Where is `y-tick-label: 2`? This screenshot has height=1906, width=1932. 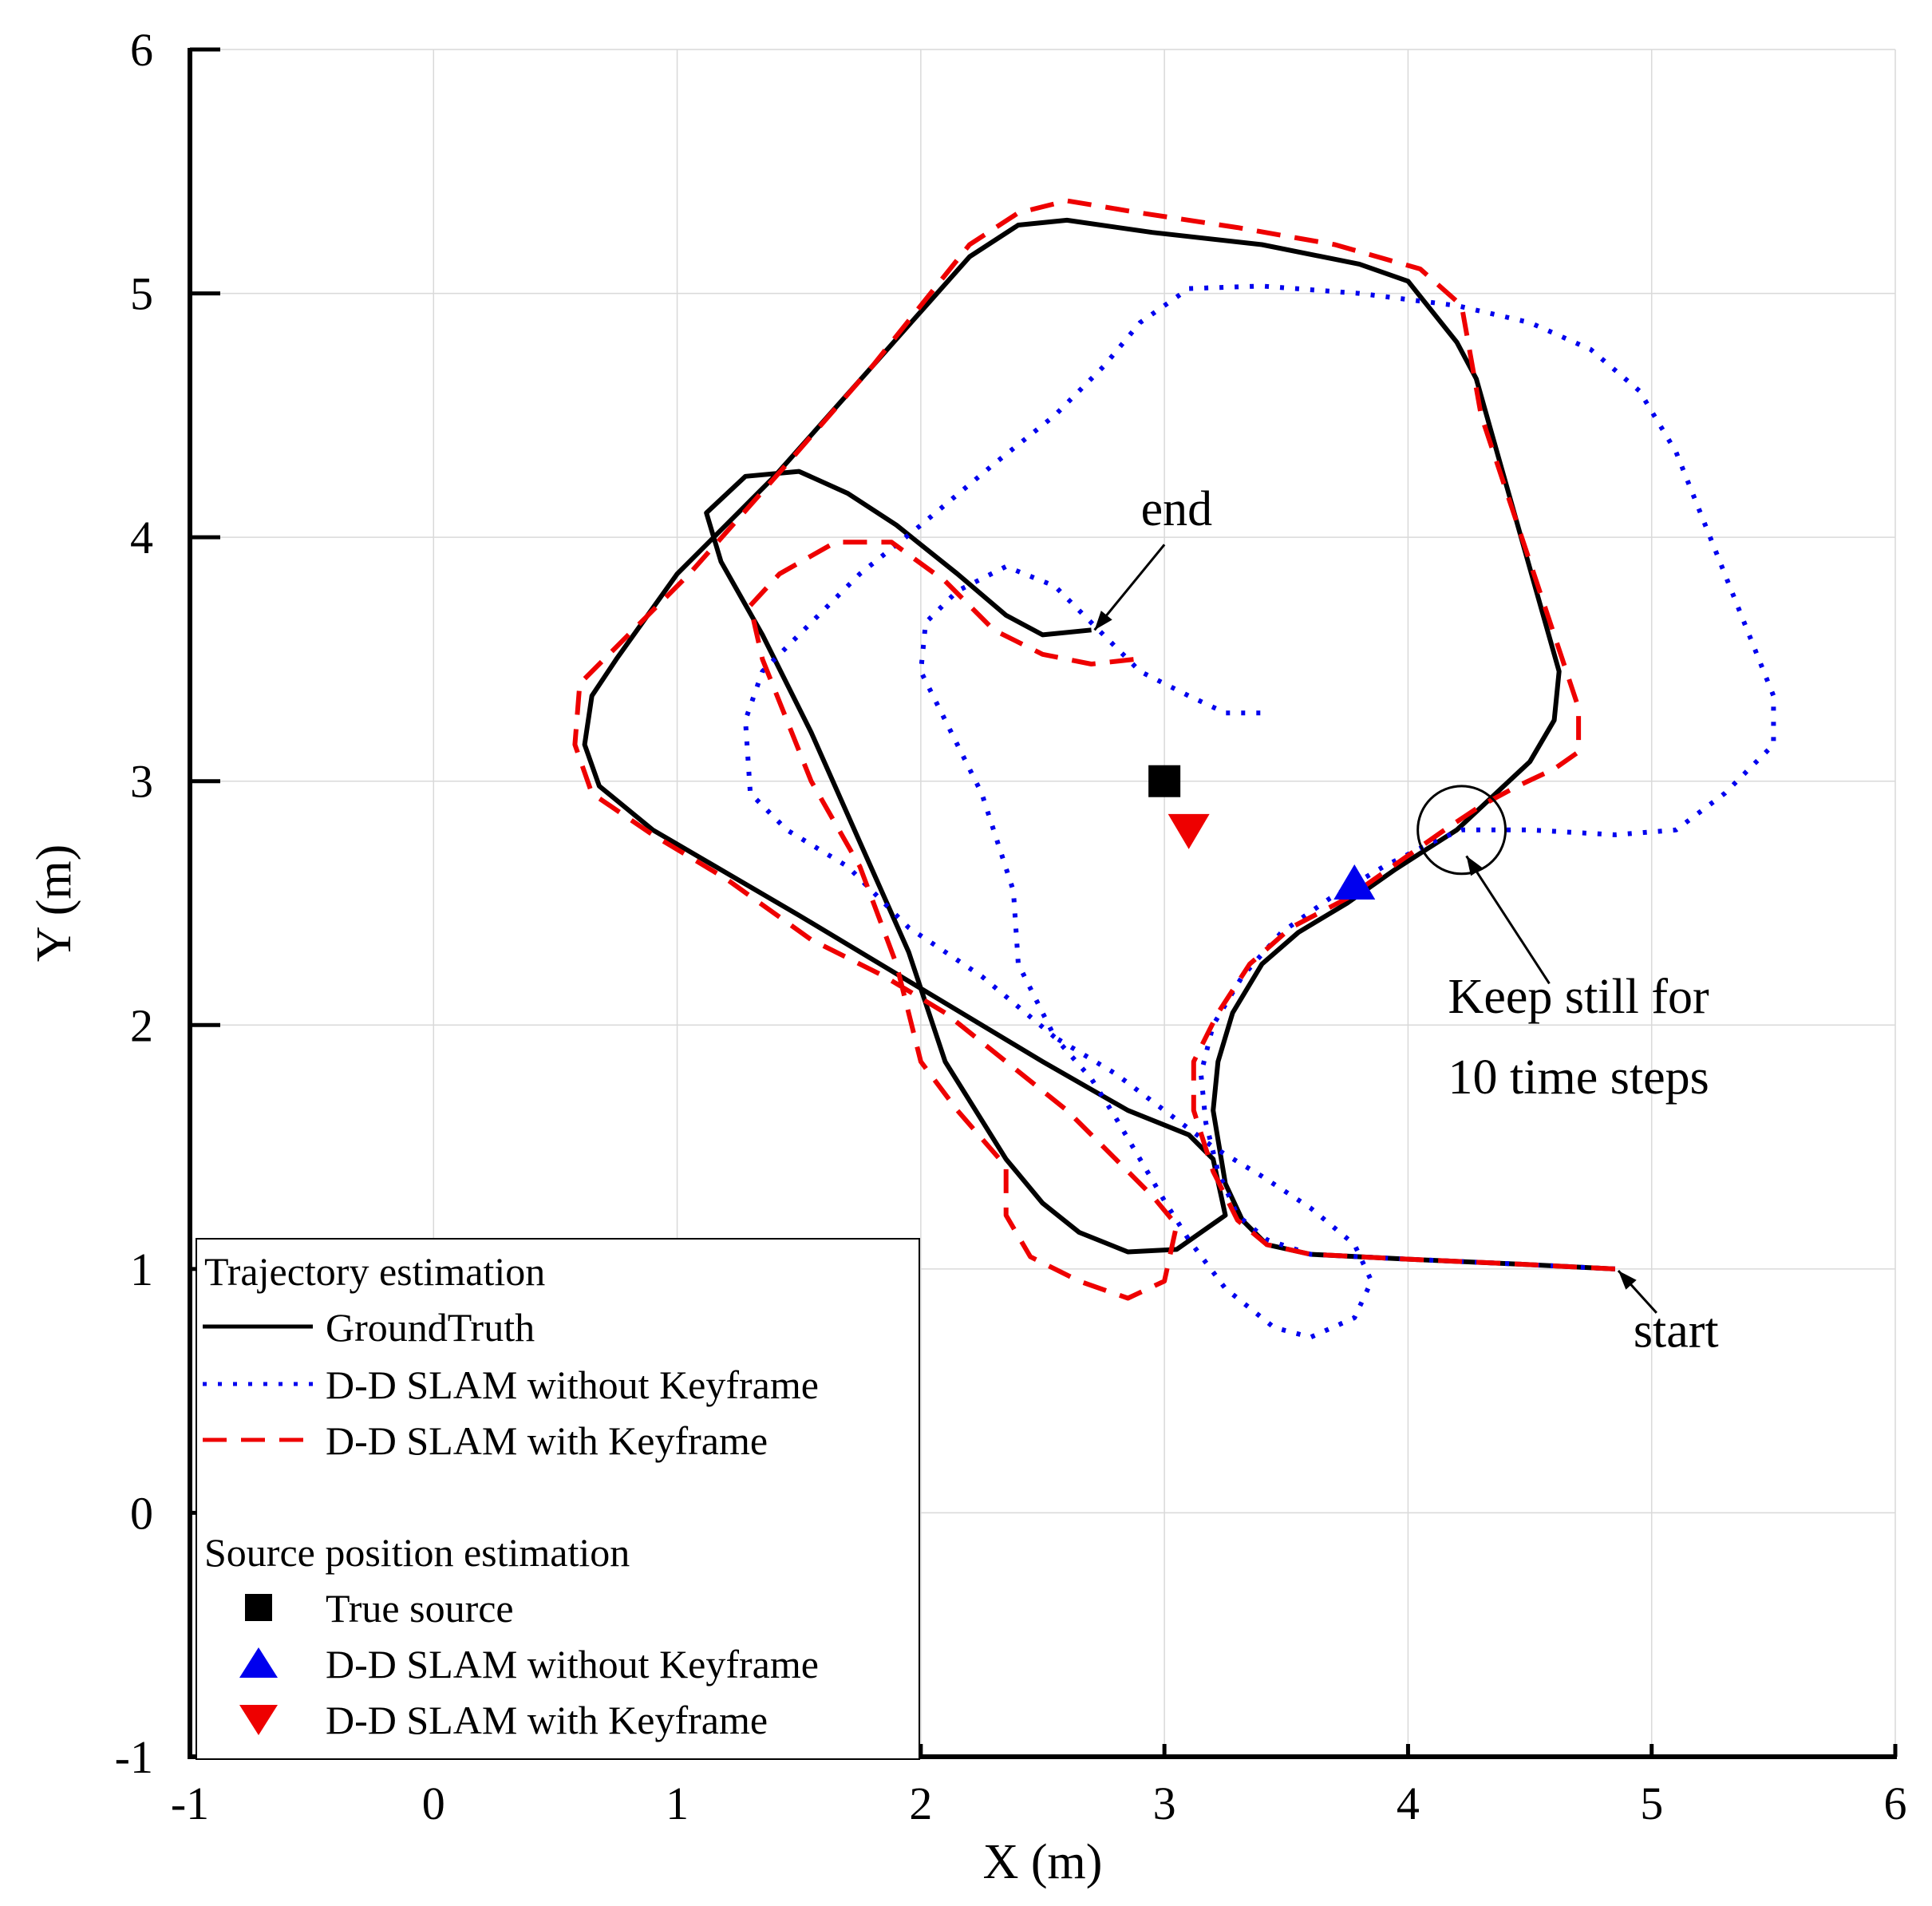
y-tick-label: 2 is located at coordinates (141, 1025).